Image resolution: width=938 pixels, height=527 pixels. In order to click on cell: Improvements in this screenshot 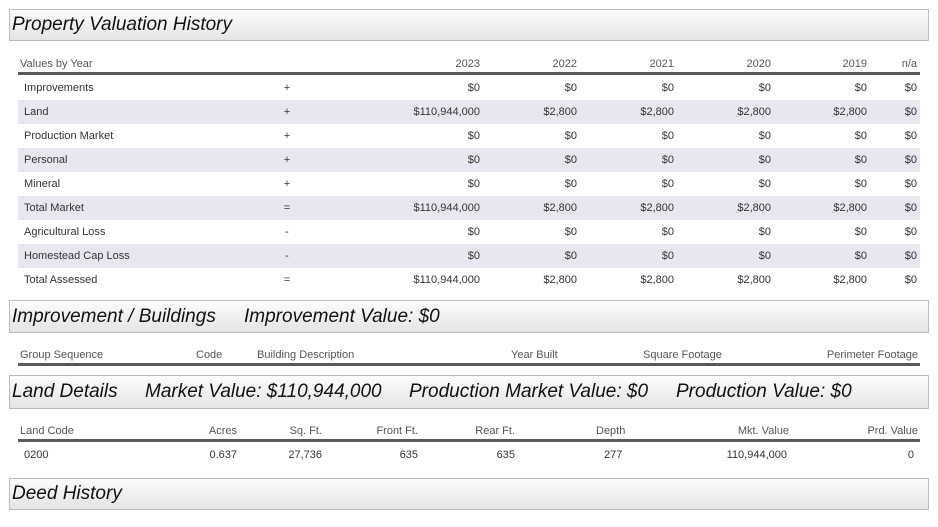, I will do `click(59, 88)`.